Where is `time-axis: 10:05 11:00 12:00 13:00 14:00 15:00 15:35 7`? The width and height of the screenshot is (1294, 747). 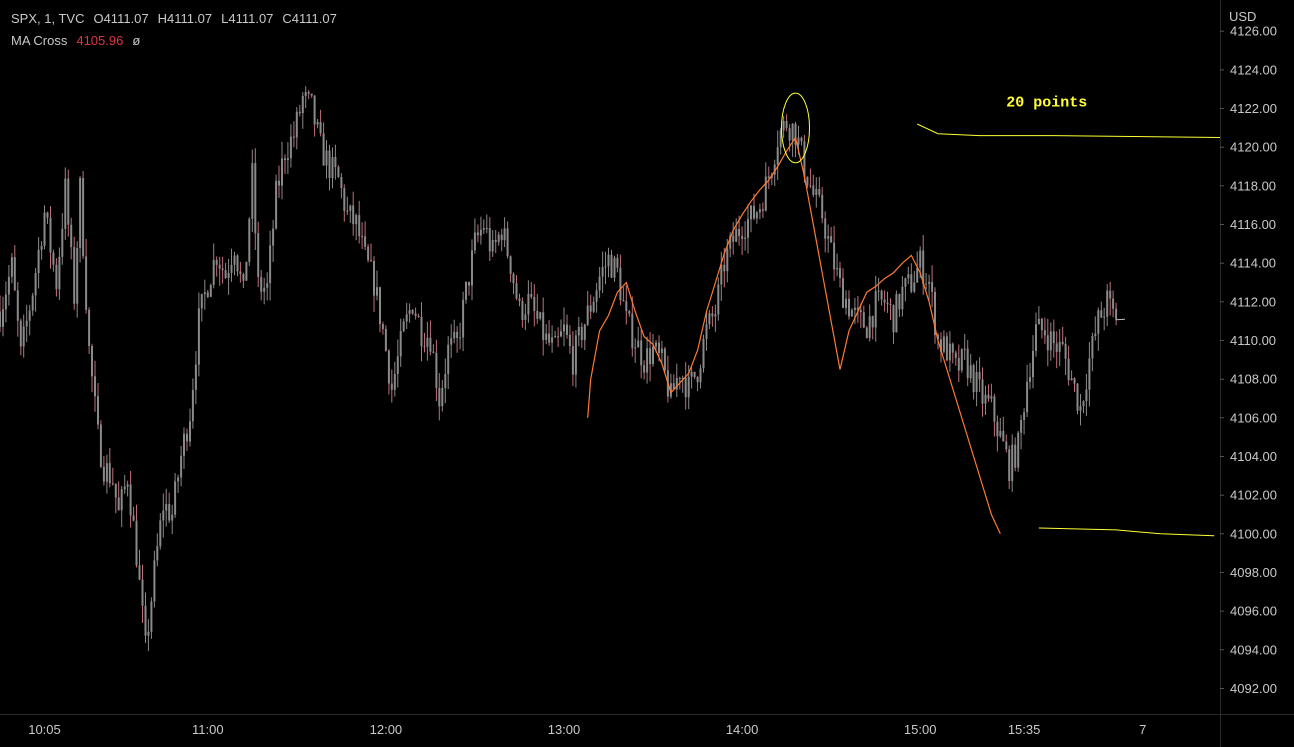 time-axis: 10:05 11:00 12:00 13:00 14:00 15:00 15:35 7 is located at coordinates (587, 729).